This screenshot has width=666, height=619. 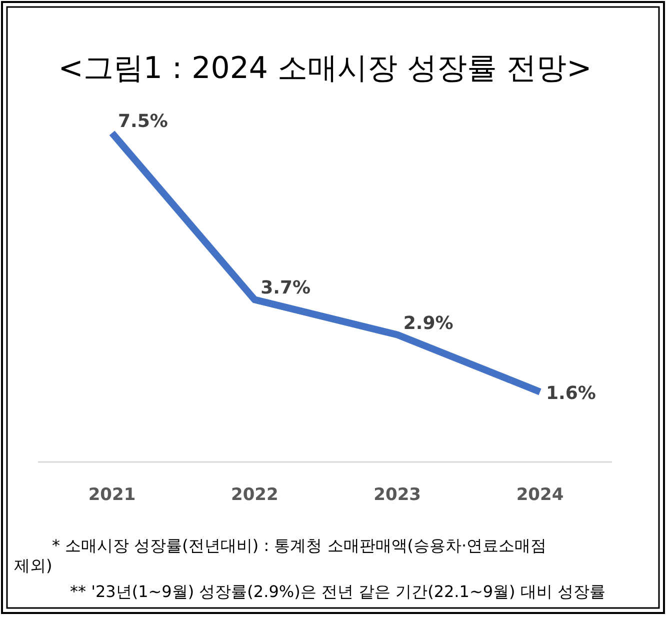 What do you see at coordinates (254, 495) in the screenshot?
I see `x-tick-label: 2022` at bounding box center [254, 495].